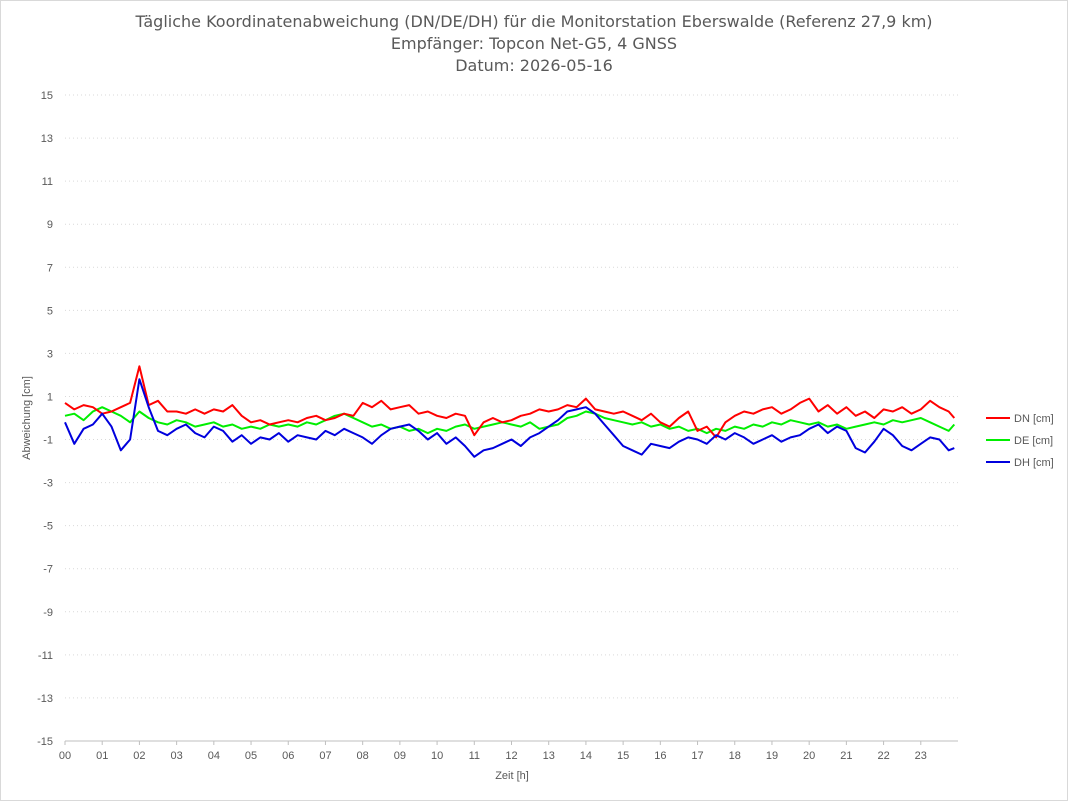 This screenshot has width=1068, height=801. Describe the element at coordinates (45, 656) in the screenshot. I see `y-tick-label: -11` at that location.